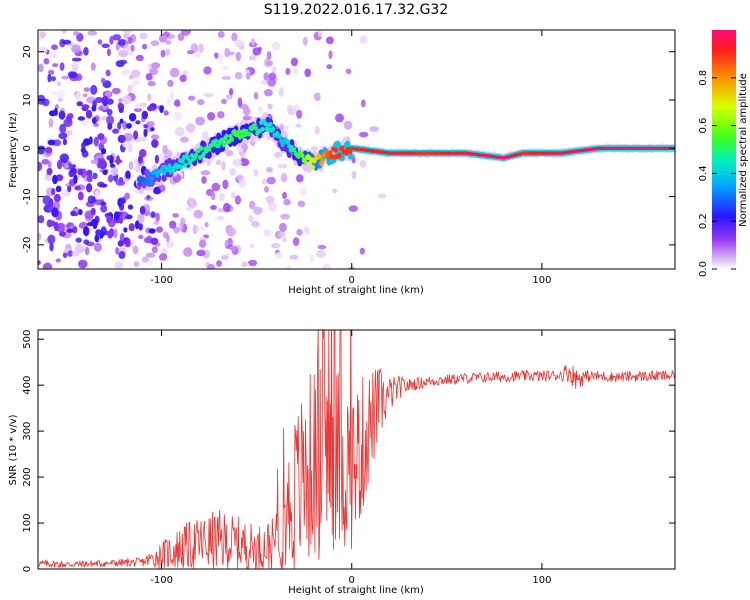 The height and width of the screenshot is (600, 750). What do you see at coordinates (164, 177) in the screenshot?
I see `heatmap-ridge-outer` at bounding box center [164, 177].